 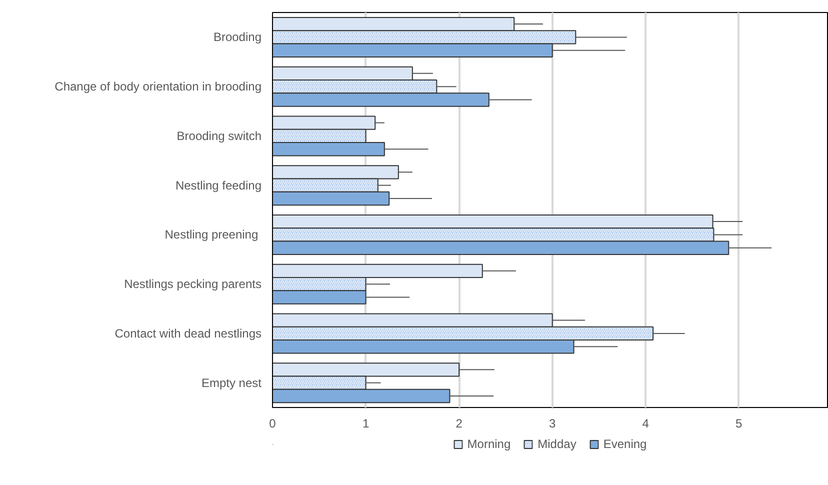 What do you see at coordinates (219, 135) in the screenshot?
I see `y-tick-label: Brooding switch` at bounding box center [219, 135].